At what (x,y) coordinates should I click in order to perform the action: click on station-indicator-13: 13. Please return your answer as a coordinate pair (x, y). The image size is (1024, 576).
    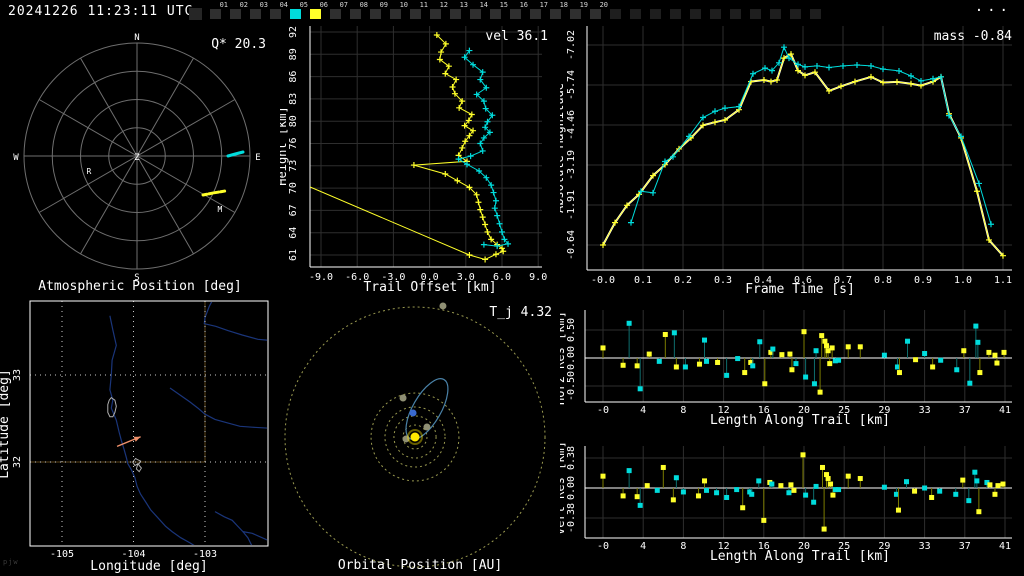
    Looking at the image, I should click on (458, 12).